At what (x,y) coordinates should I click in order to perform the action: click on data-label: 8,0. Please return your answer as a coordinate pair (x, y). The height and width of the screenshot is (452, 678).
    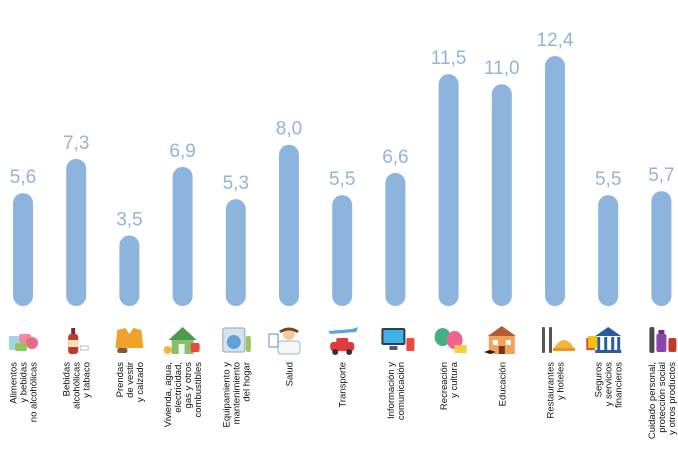
    Looking at the image, I should click on (289, 129).